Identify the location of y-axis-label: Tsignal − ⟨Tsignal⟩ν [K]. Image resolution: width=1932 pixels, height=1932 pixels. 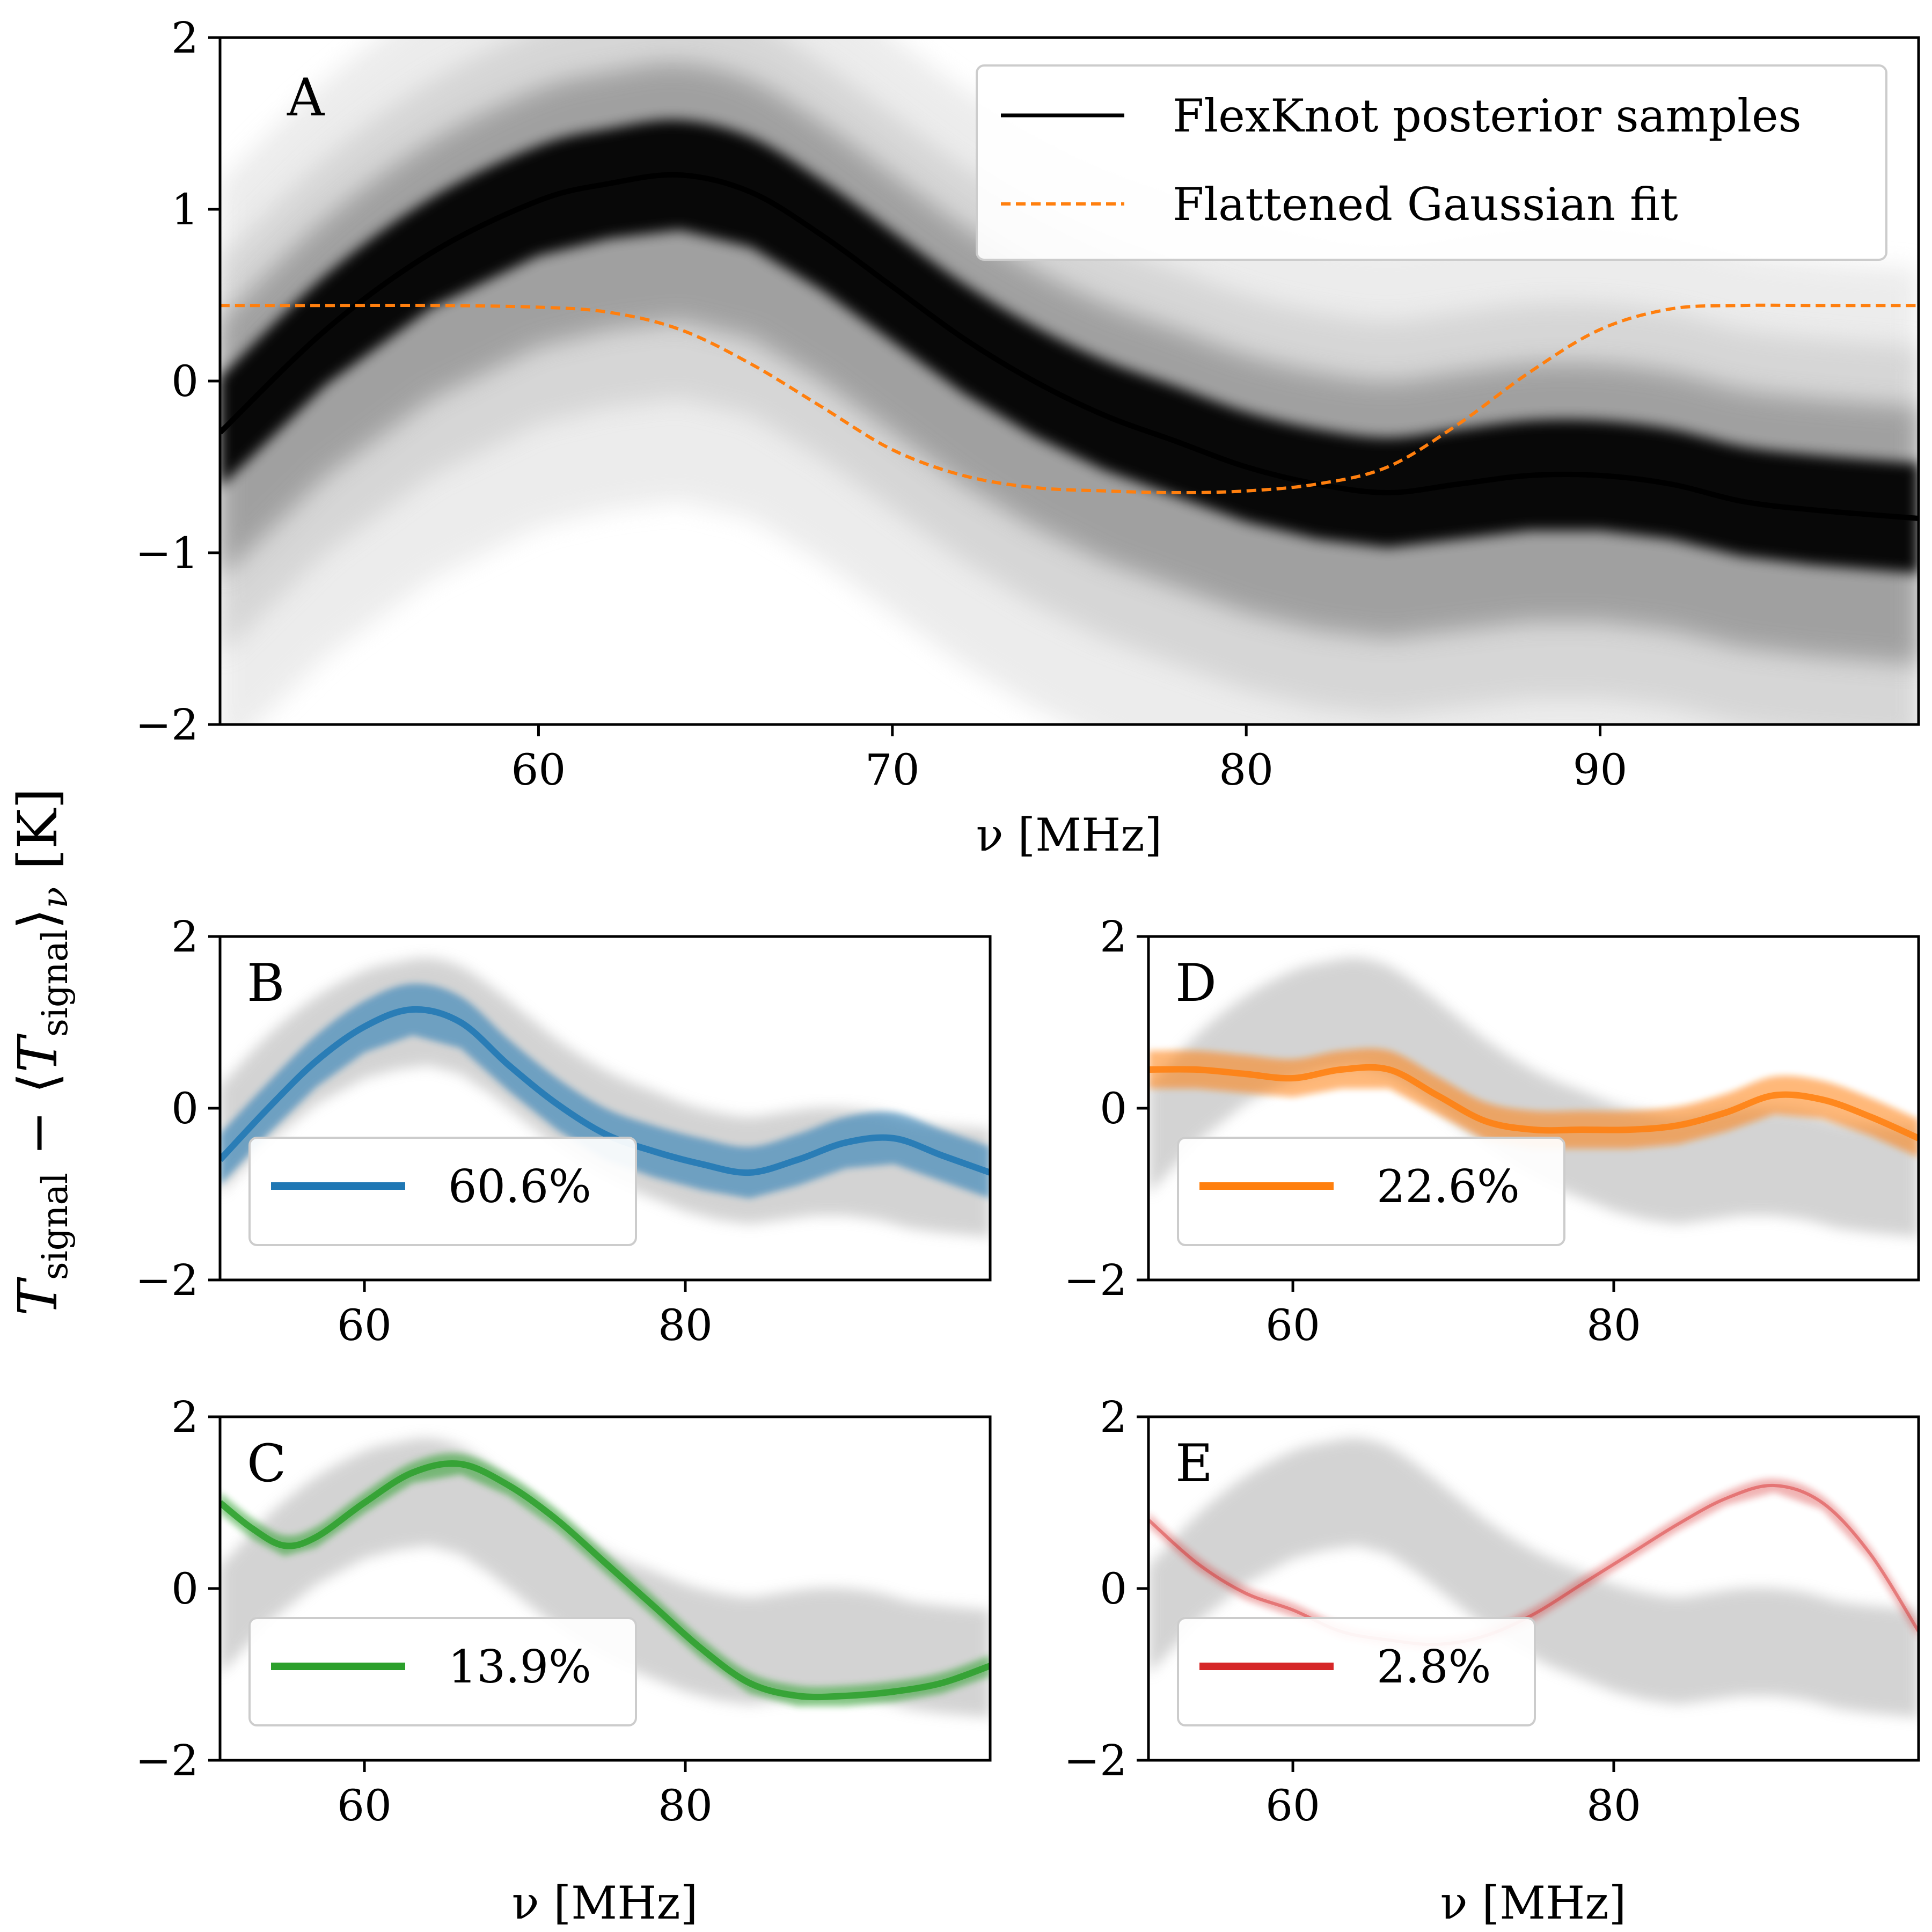
(41, 1052).